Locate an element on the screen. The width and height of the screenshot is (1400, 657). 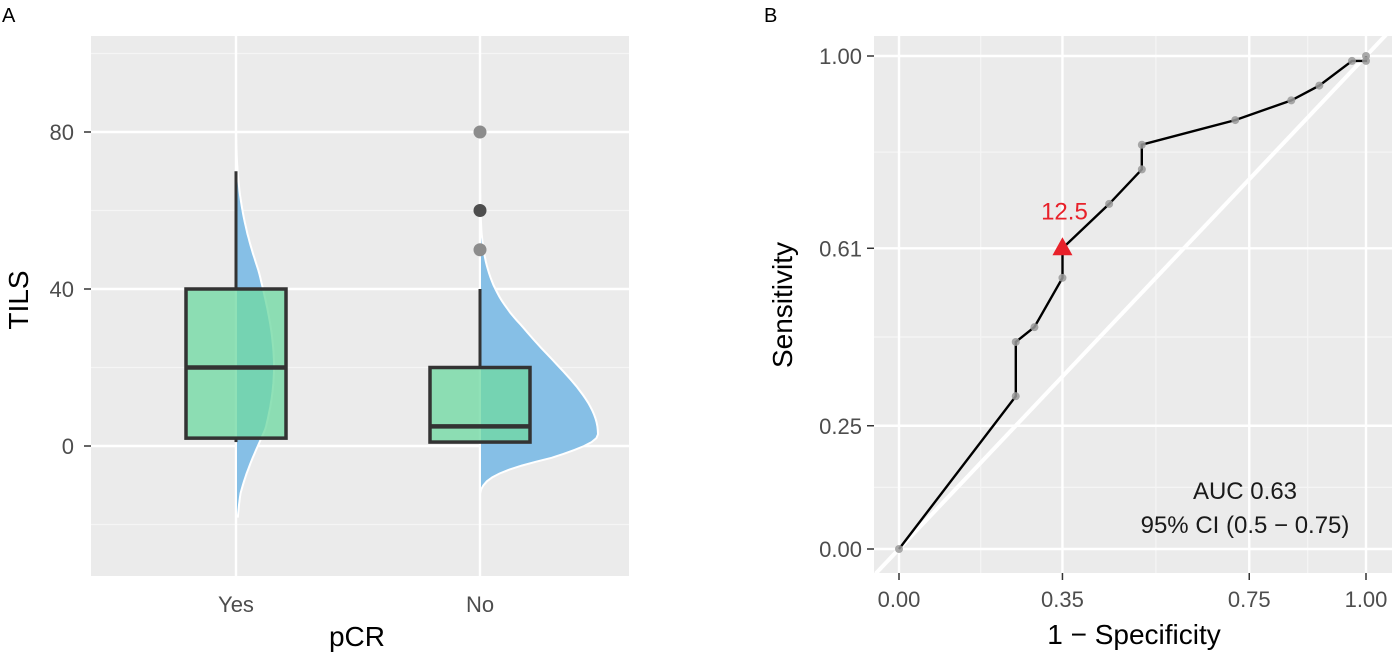
roc-cutoff-label: 12.5 is located at coordinates (1064, 211).